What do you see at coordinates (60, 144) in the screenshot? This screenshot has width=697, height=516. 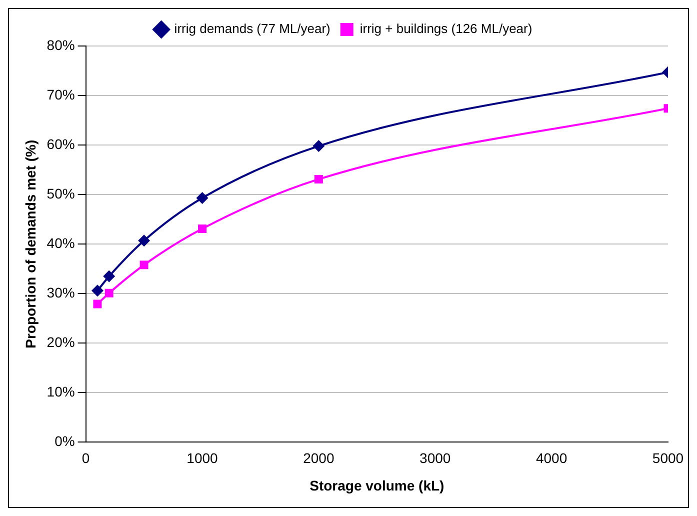 I see `y-tick-label: 60%` at bounding box center [60, 144].